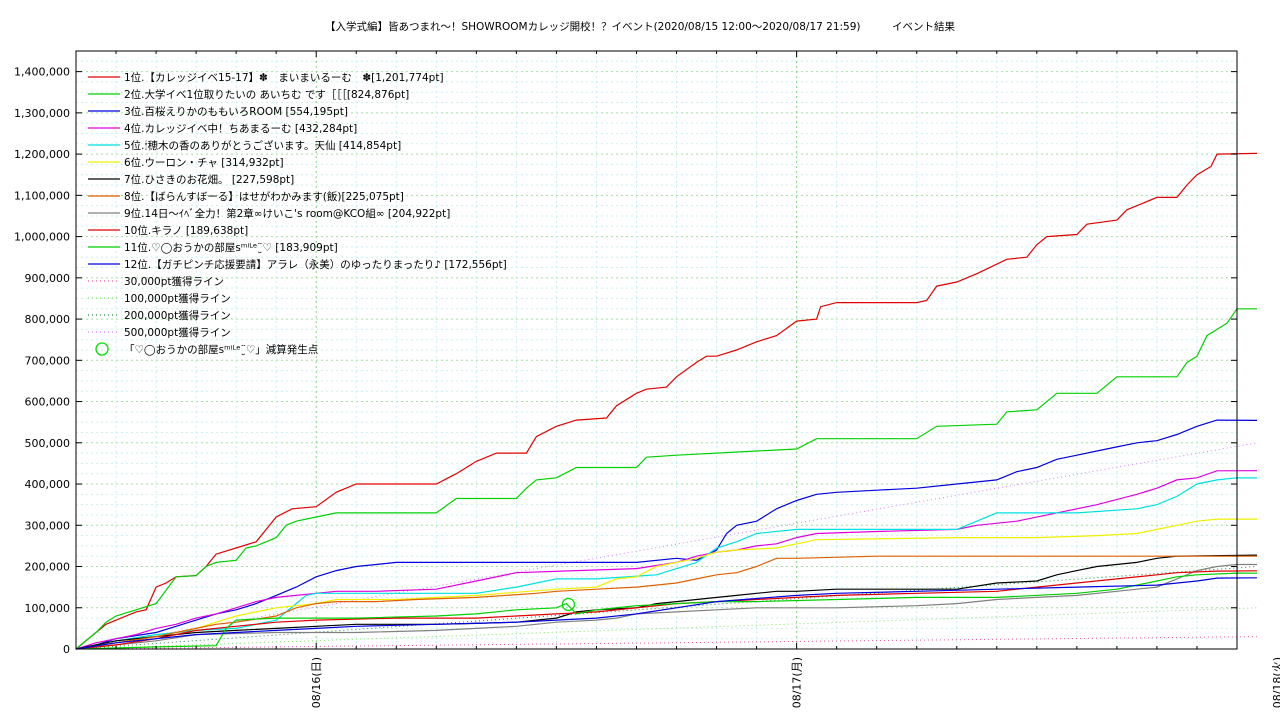  What do you see at coordinates (42, 113) in the screenshot?
I see `y-tick-label: 1,300,000` at bounding box center [42, 113].